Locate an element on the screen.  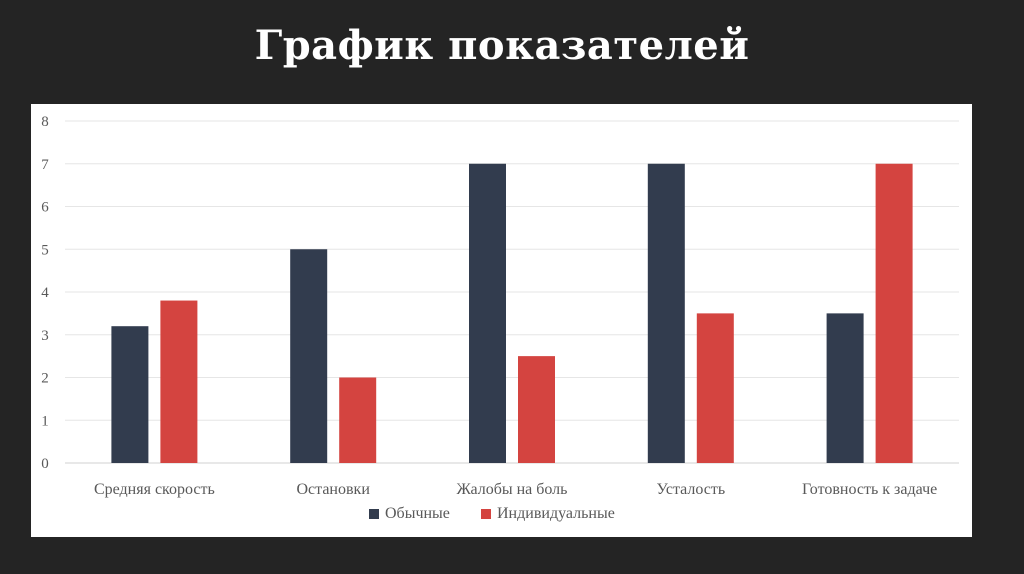
y-tick-label: 1 is located at coordinates (45, 421).